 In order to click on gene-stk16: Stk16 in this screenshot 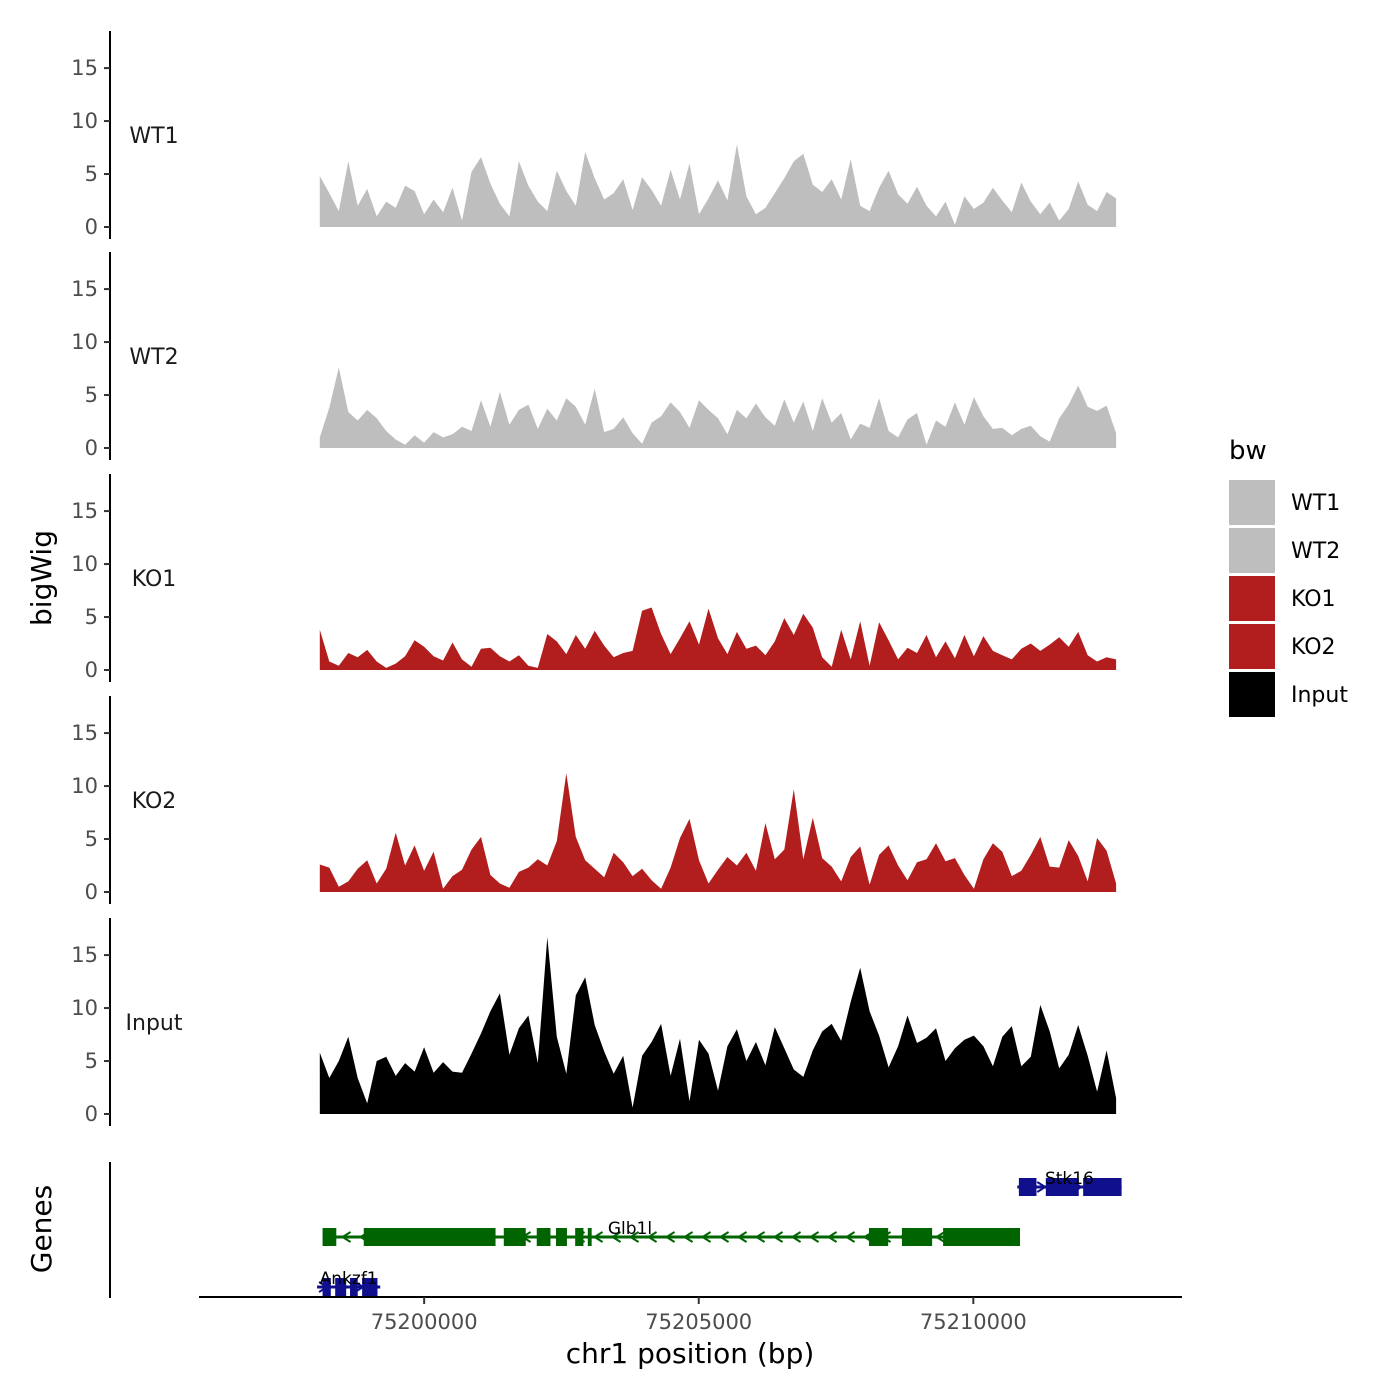, I will do `click(1069, 1182)`.